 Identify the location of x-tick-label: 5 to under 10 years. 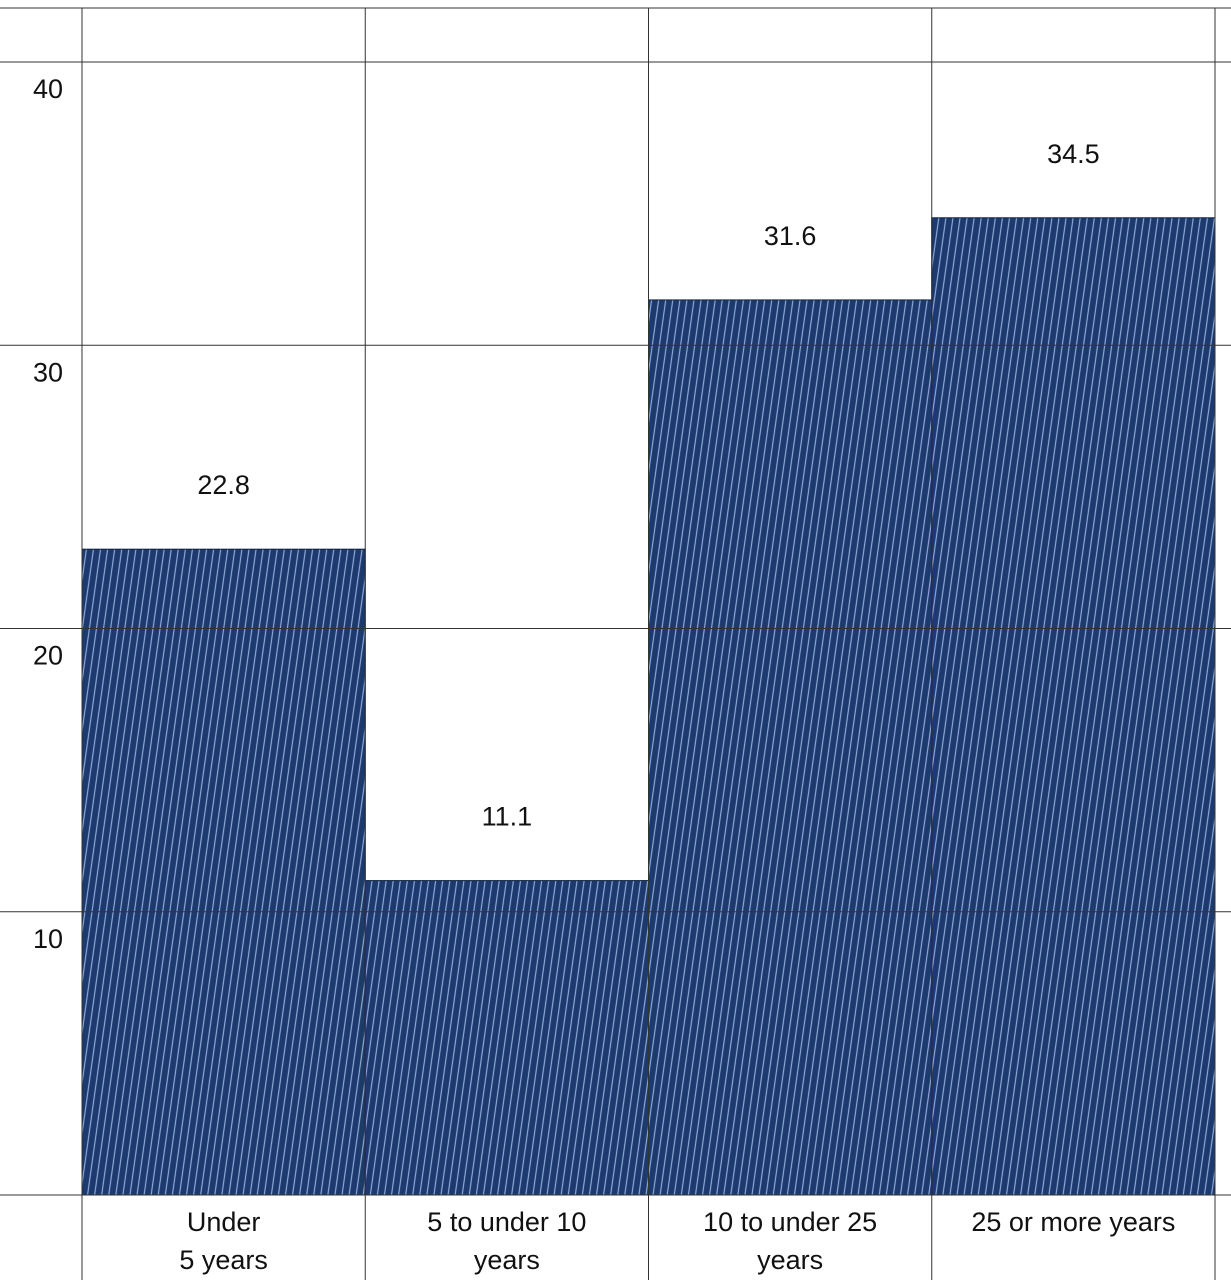
(507, 1241).